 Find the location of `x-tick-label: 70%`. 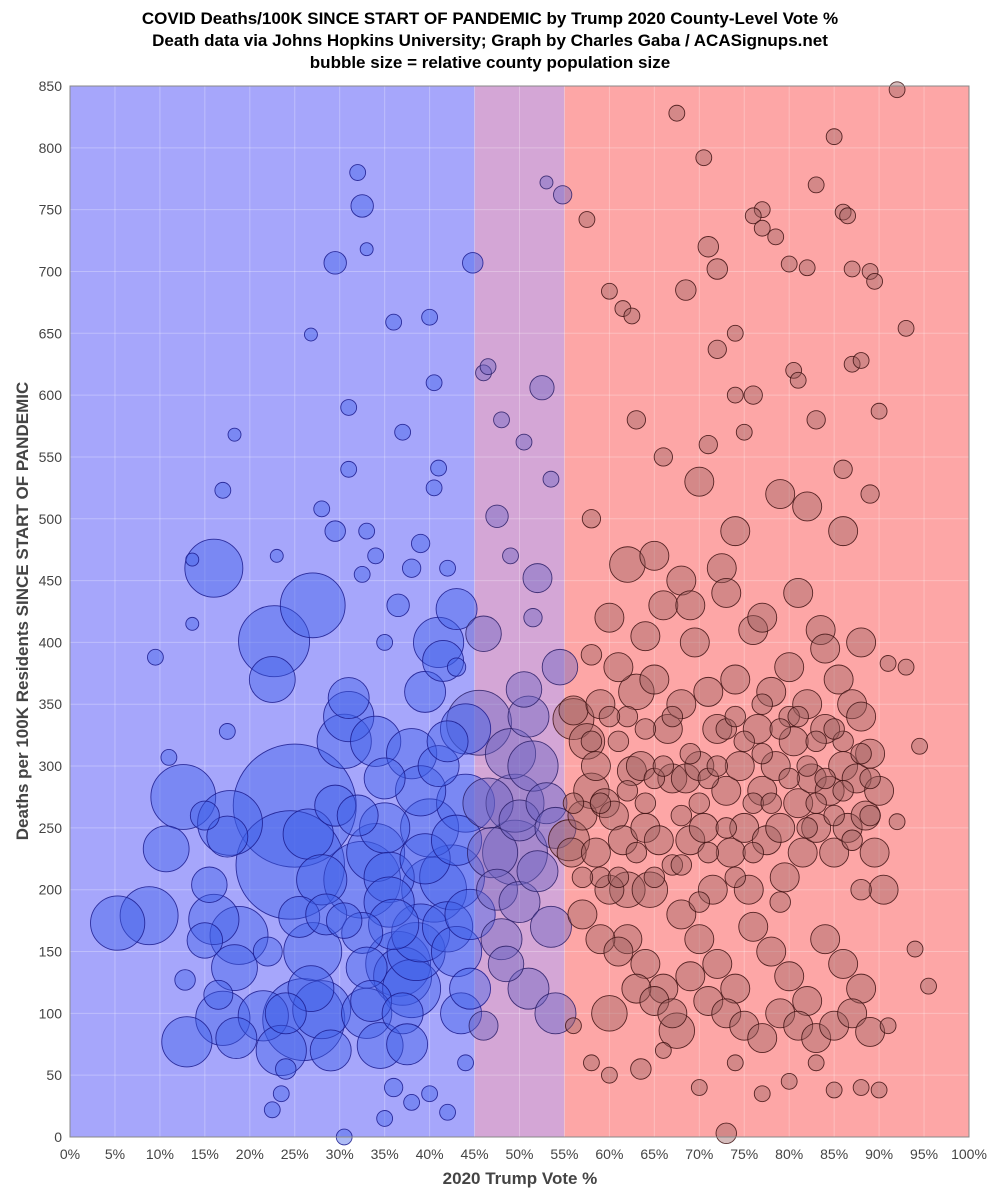

x-tick-label: 70% is located at coordinates (699, 1154).